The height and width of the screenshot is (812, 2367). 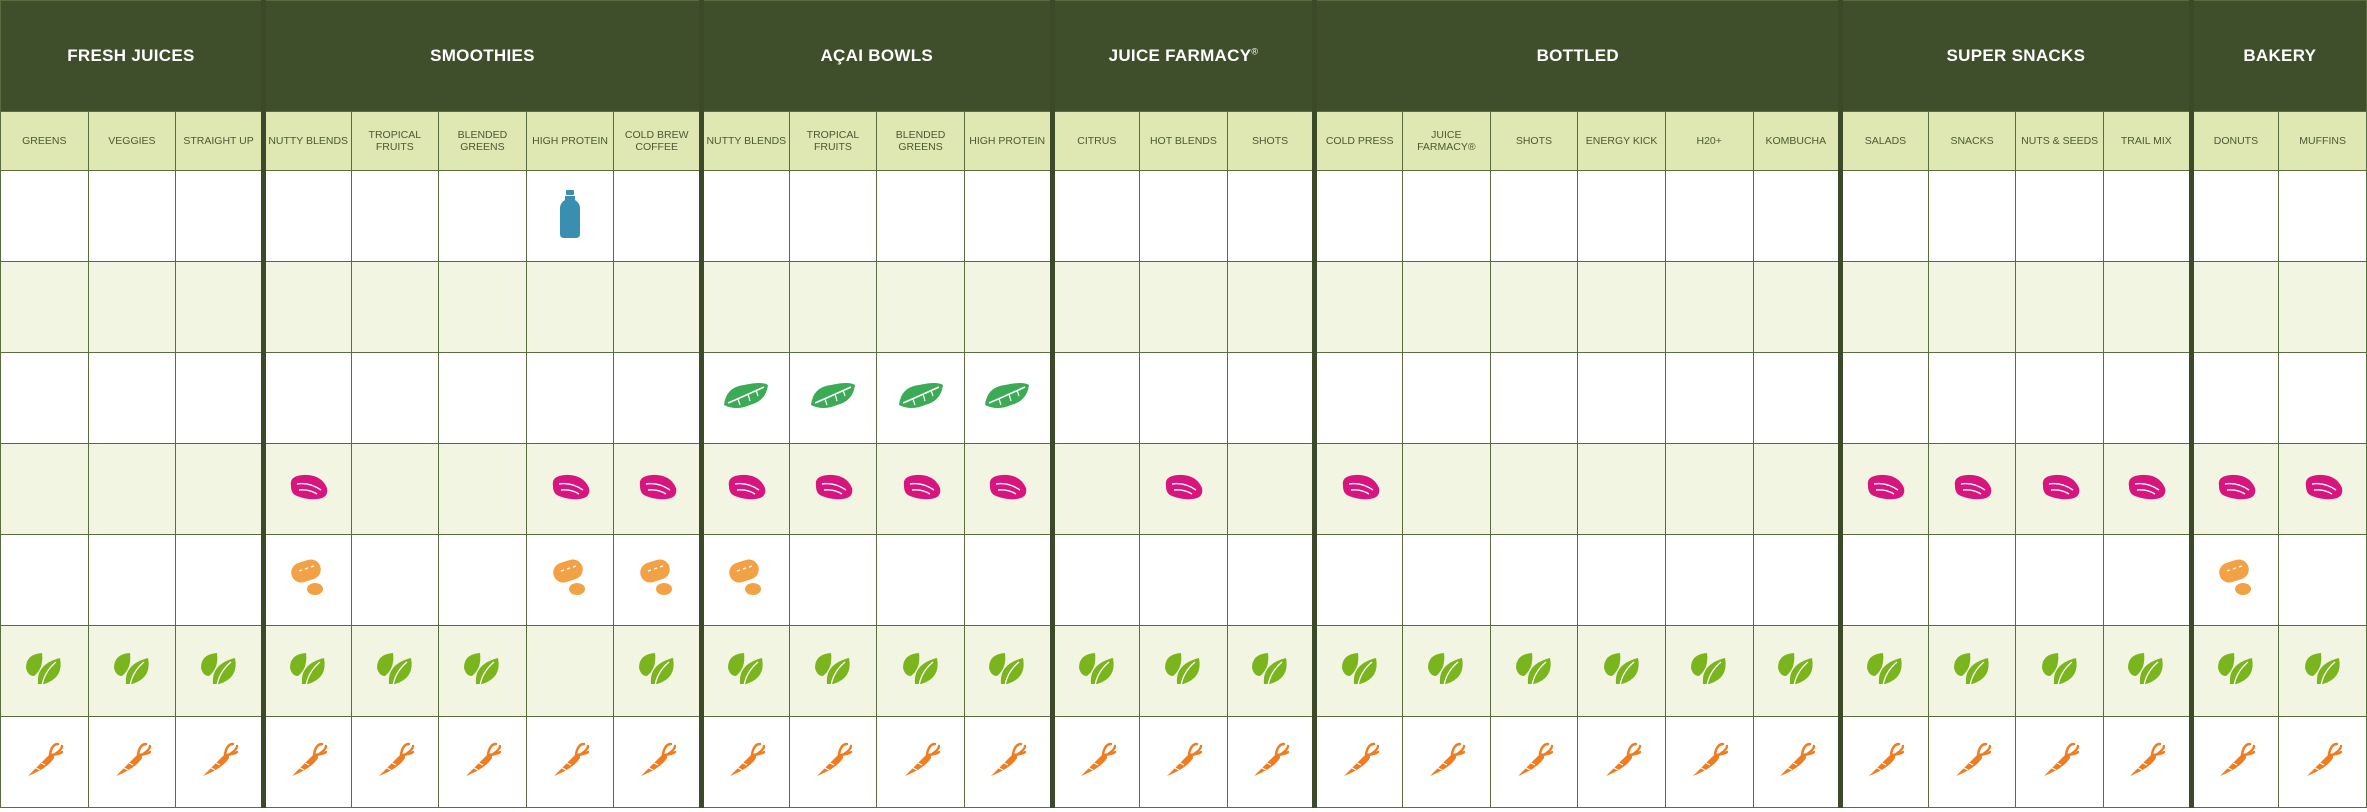 What do you see at coordinates (1577, 55) in the screenshot?
I see `category-label: BOTTLED` at bounding box center [1577, 55].